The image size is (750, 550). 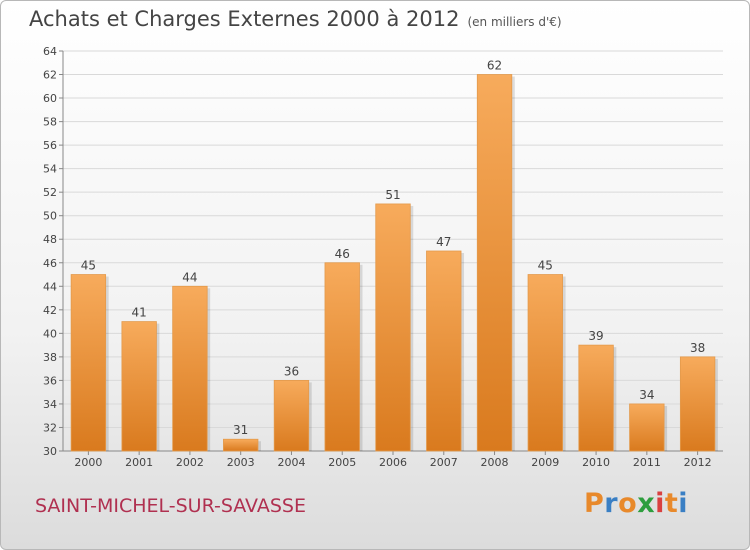 I want to click on bar-2011, so click(x=647, y=427).